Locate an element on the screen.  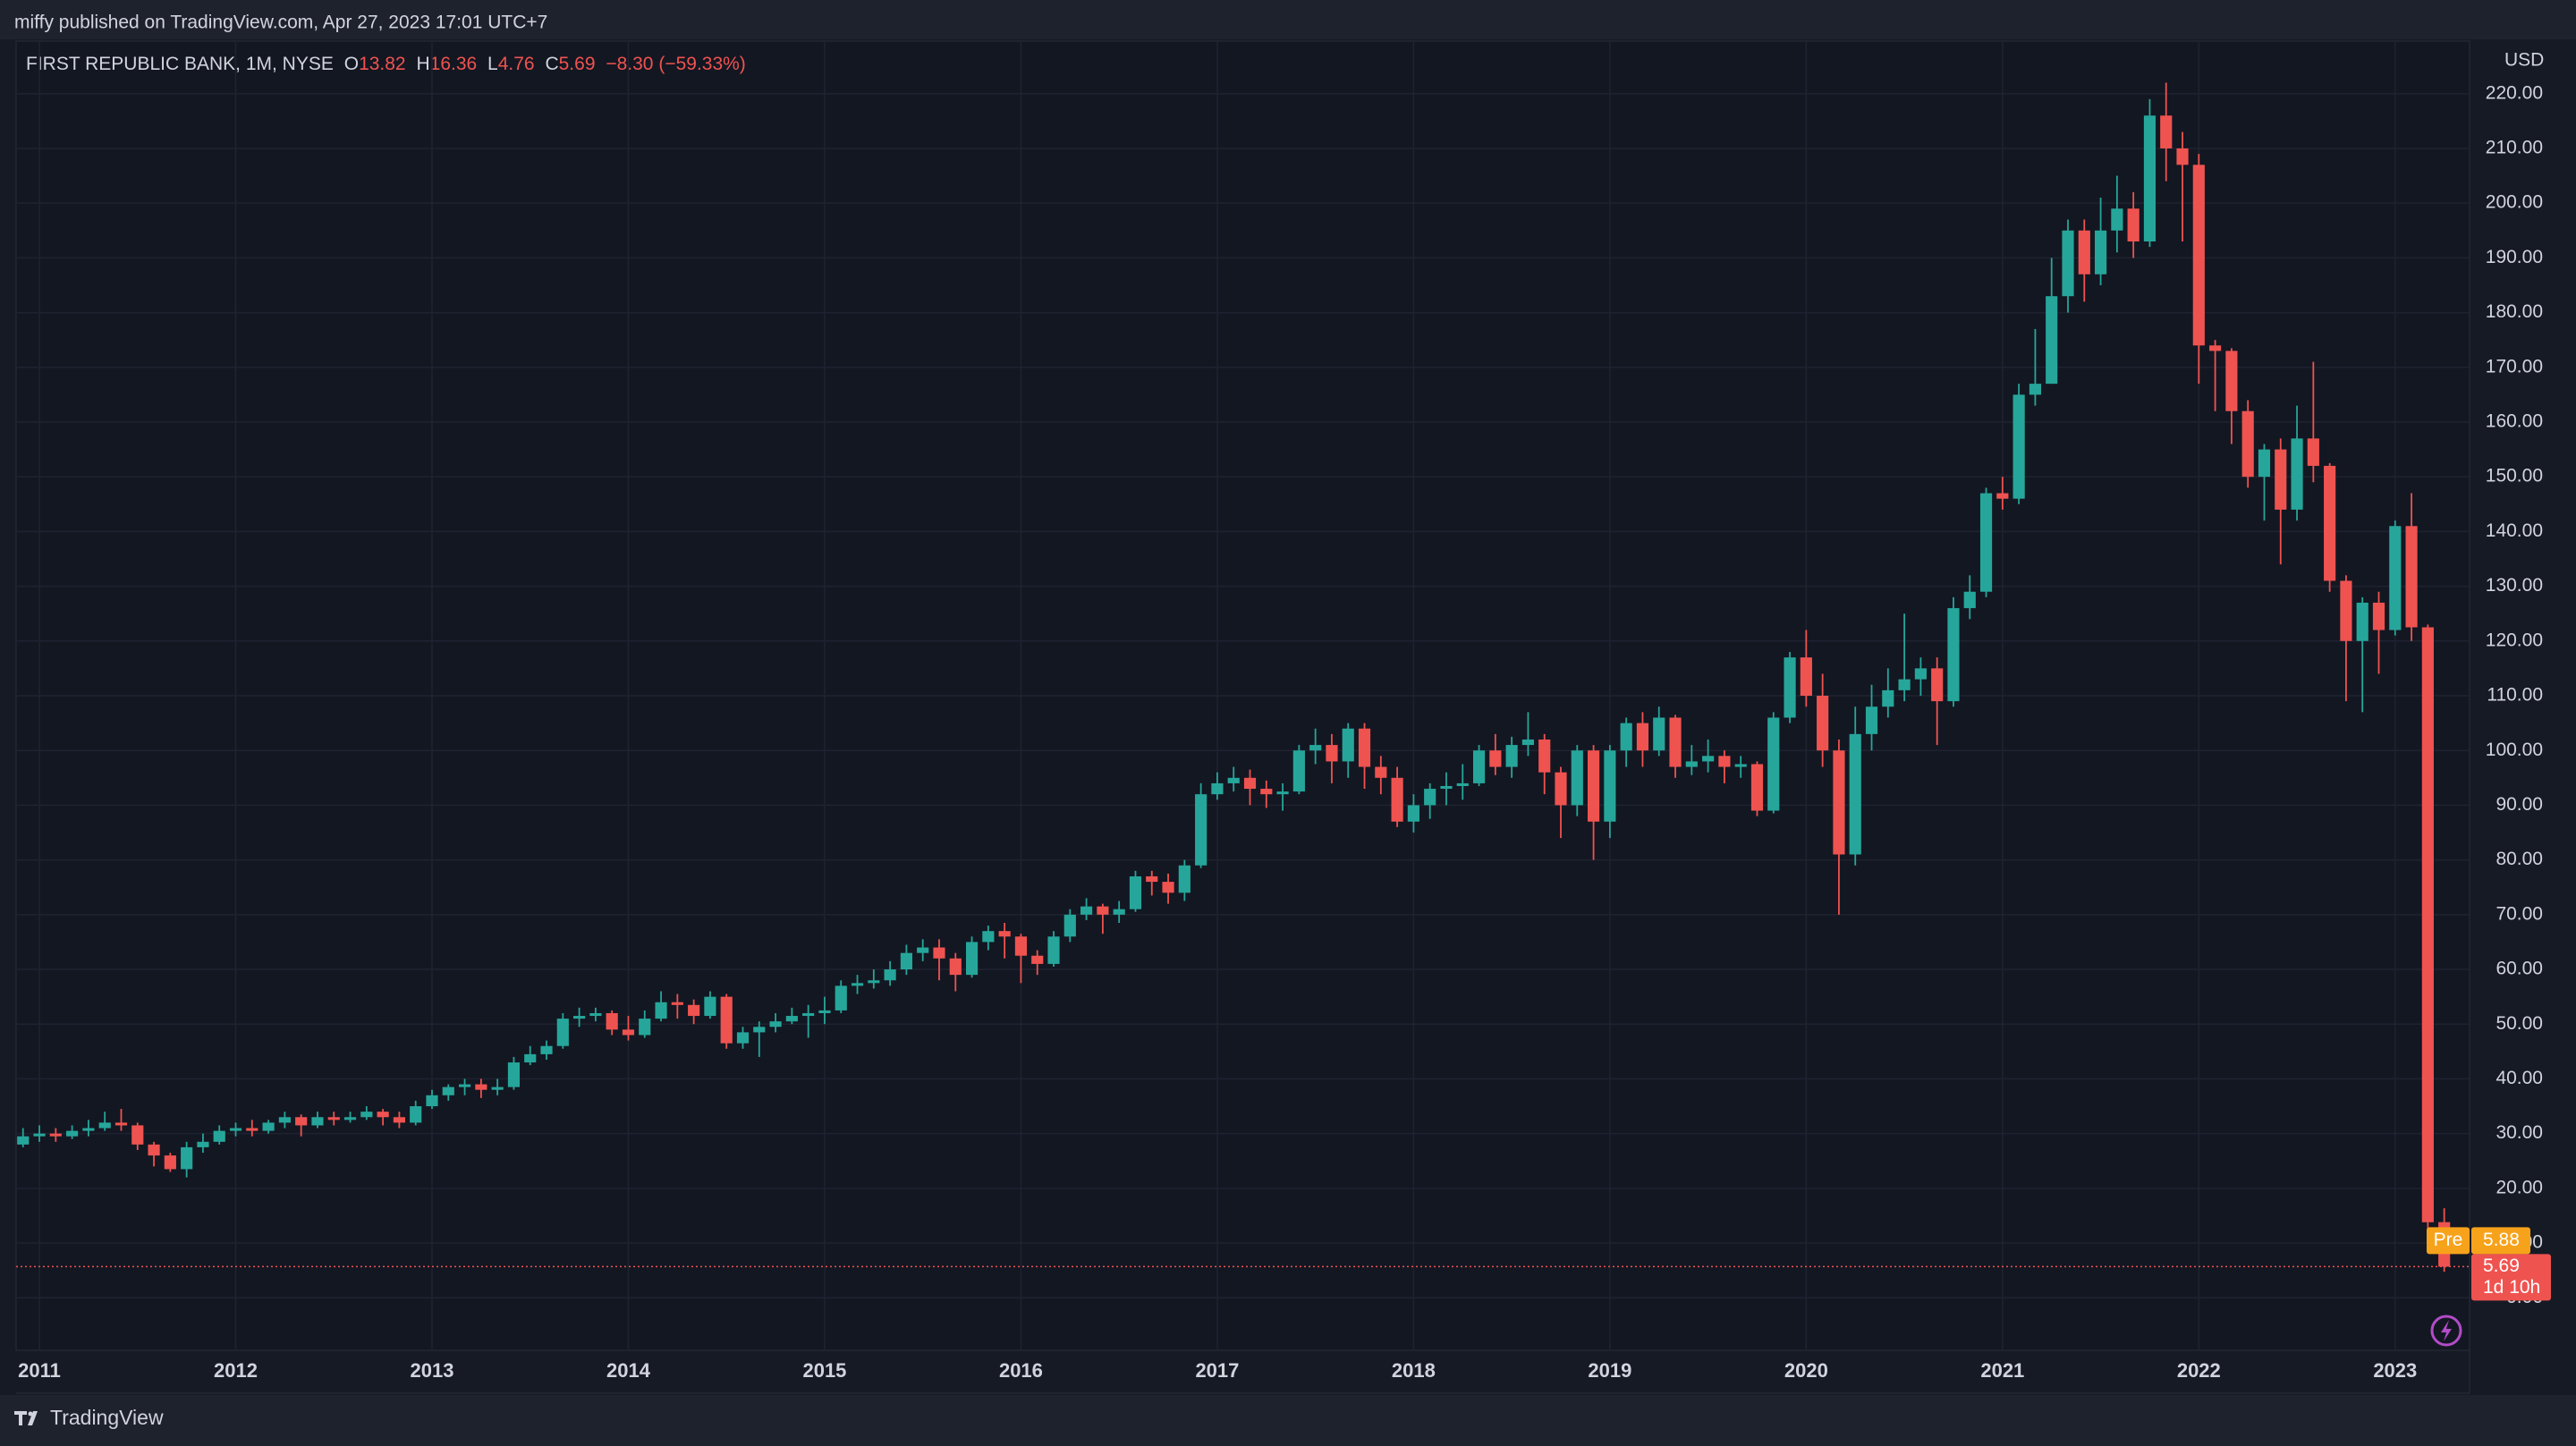
x-tick-label: 2020 is located at coordinates (1806, 1371).